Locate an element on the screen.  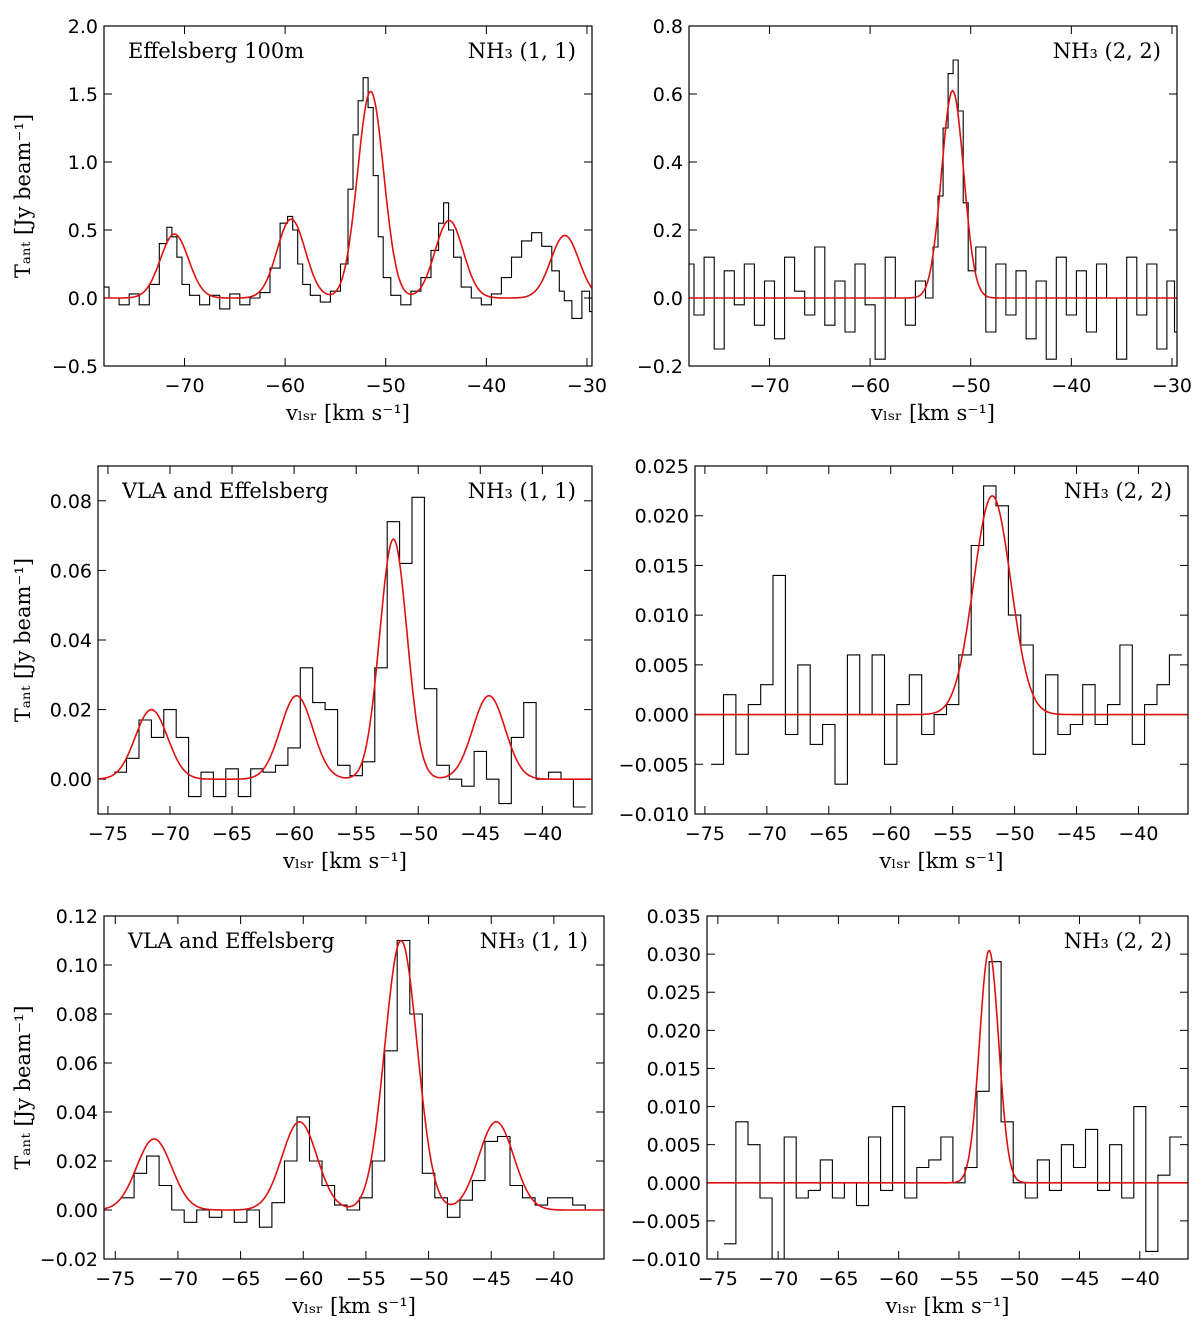
y-tick-label: 0.030 is located at coordinates (674, 955).